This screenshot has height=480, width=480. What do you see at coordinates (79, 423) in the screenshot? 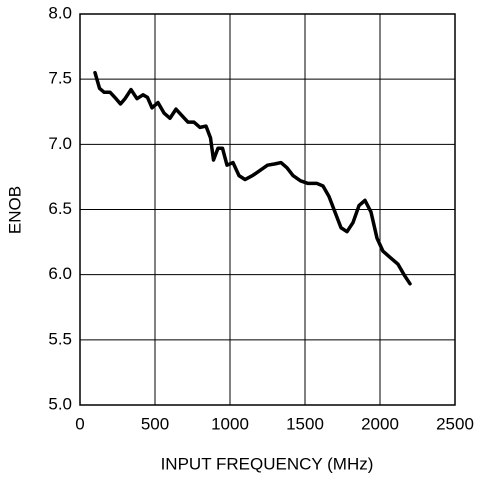
I see `x-tick-label: 0` at bounding box center [79, 423].